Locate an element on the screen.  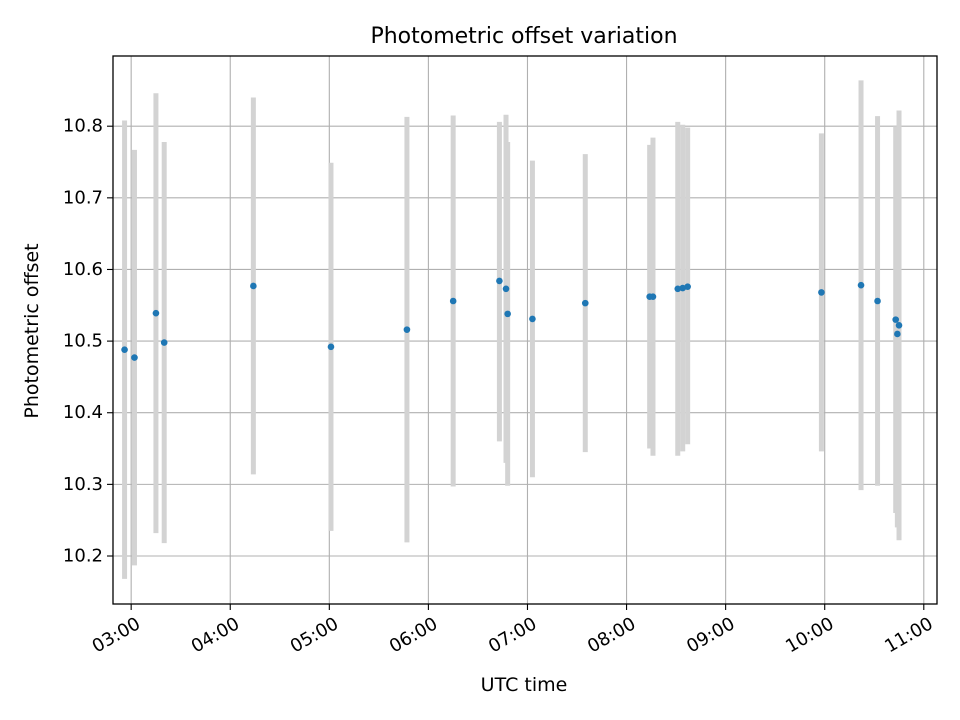
y-axis-label: Photometric offset is located at coordinates (32, 330).